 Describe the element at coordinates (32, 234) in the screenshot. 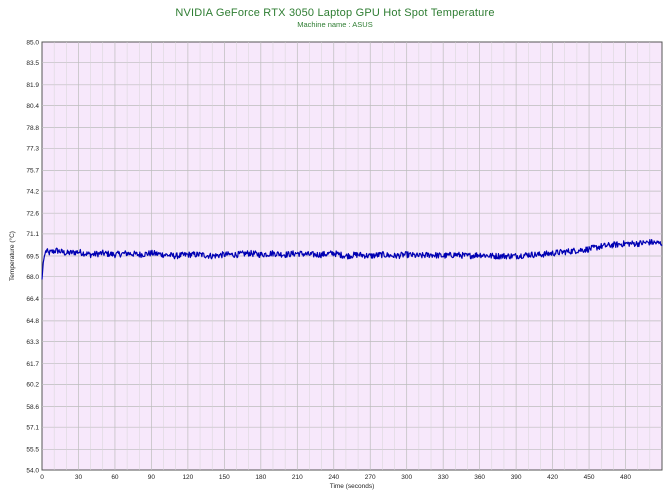

I see `y-tick-label: 71.1` at that location.